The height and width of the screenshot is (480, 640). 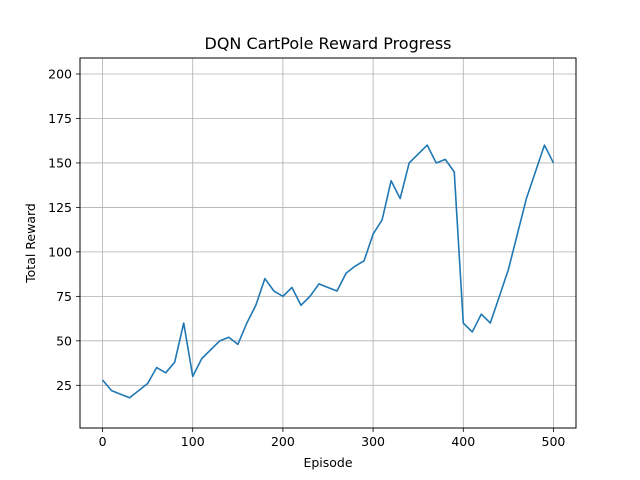 I want to click on y-tick-label: 75, so click(x=64, y=296).